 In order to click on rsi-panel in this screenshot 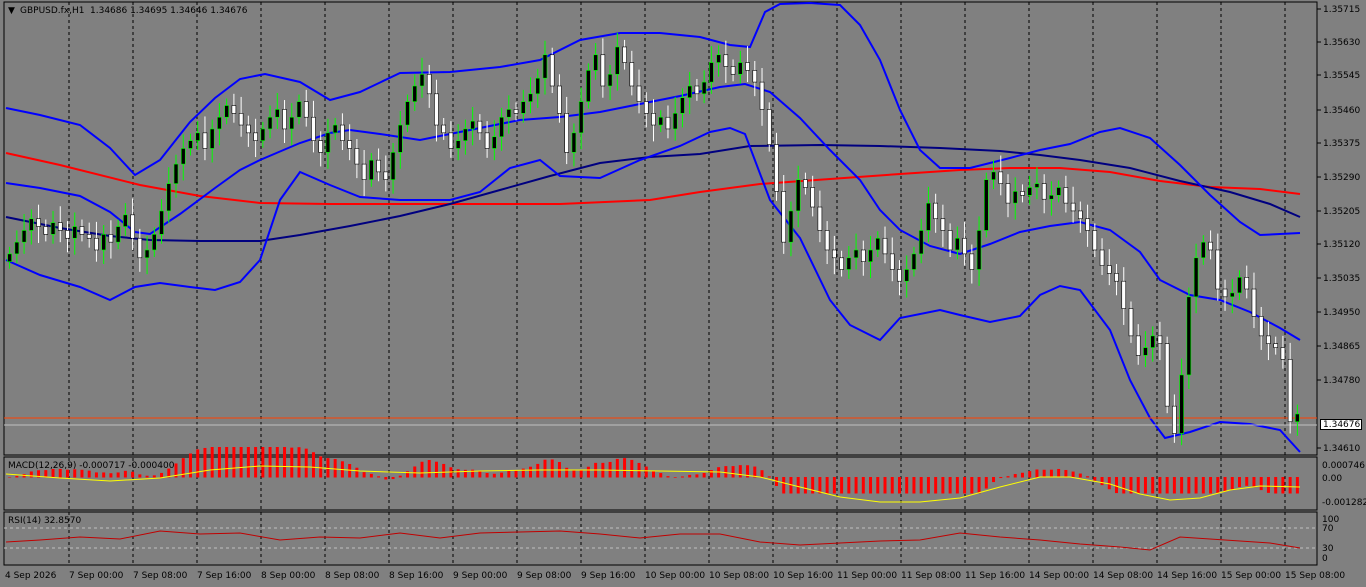, I will do `click(660, 538)`.